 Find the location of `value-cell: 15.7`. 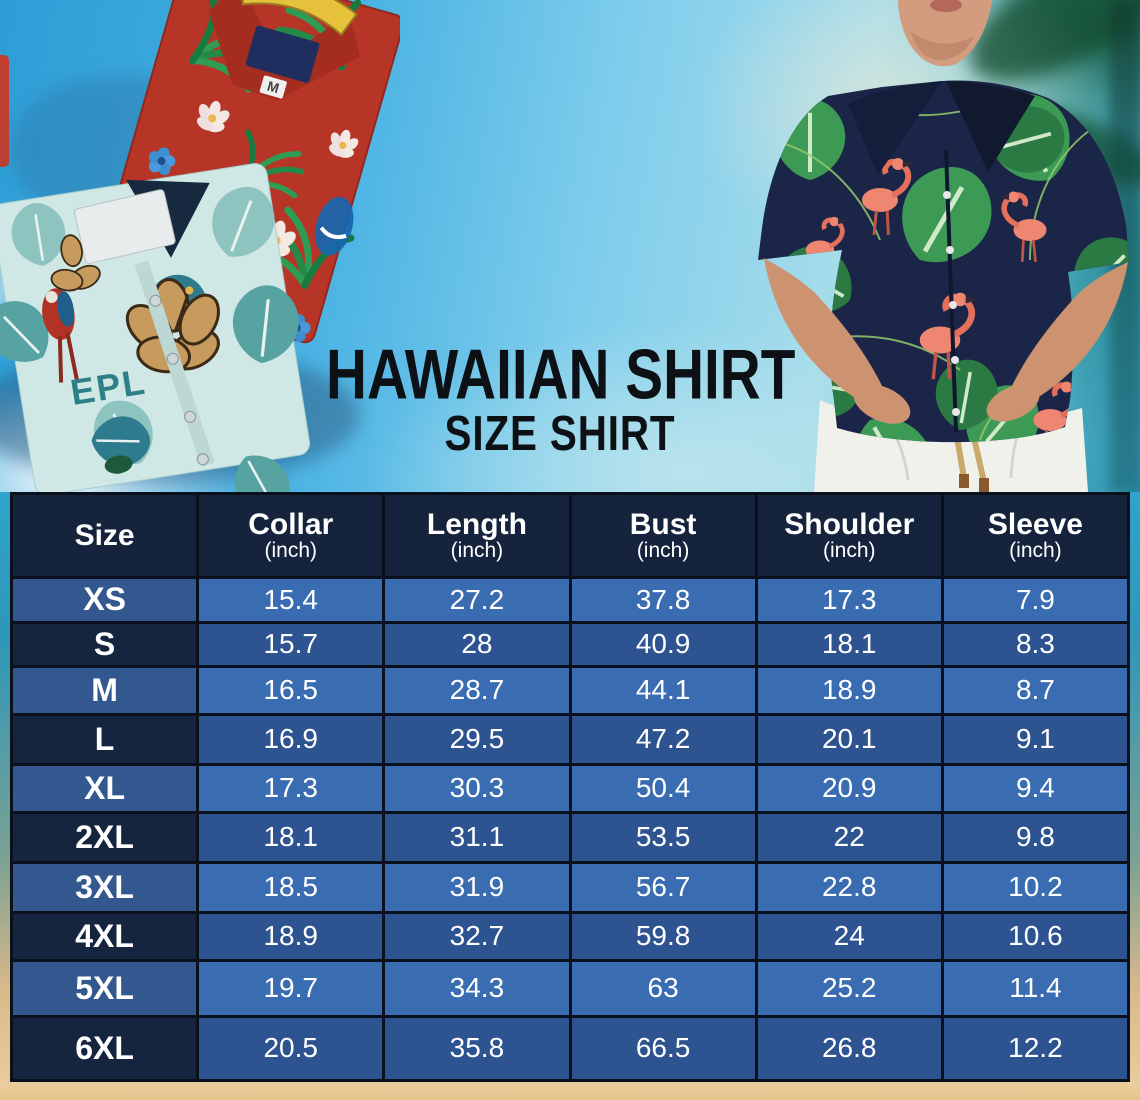

value-cell: 15.7 is located at coordinates (291, 644).